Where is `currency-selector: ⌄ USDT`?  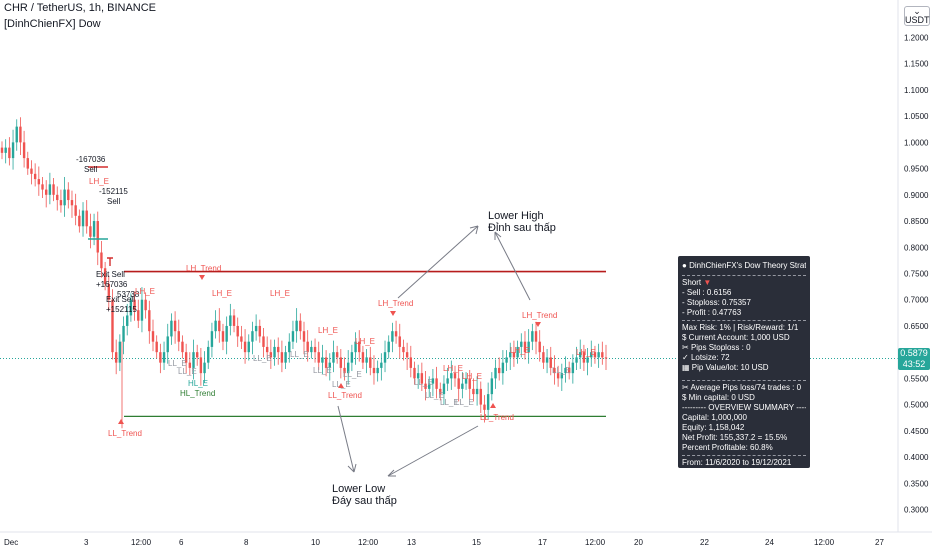
currency-selector: ⌄ USDT is located at coordinates (917, 16).